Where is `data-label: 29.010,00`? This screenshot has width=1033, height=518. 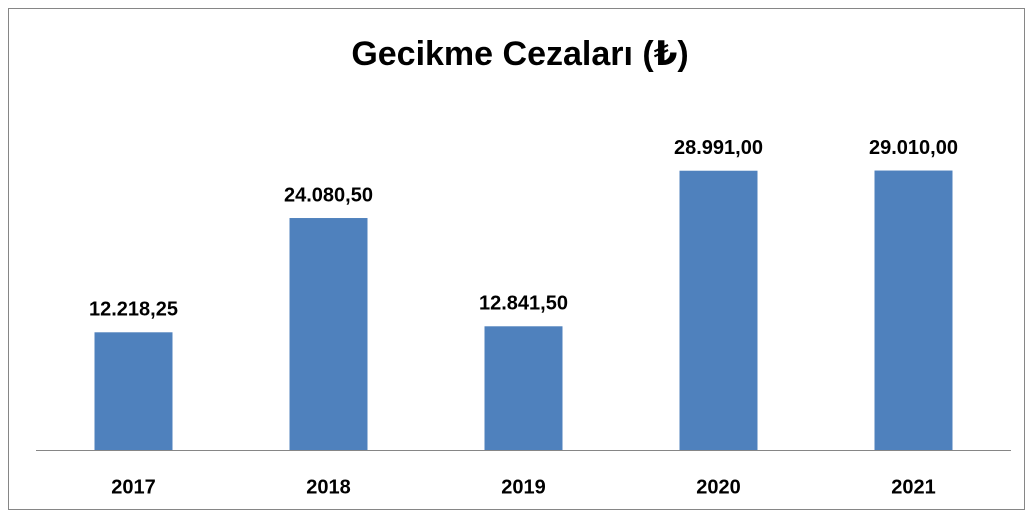
data-label: 29.010,00 is located at coordinates (913, 148).